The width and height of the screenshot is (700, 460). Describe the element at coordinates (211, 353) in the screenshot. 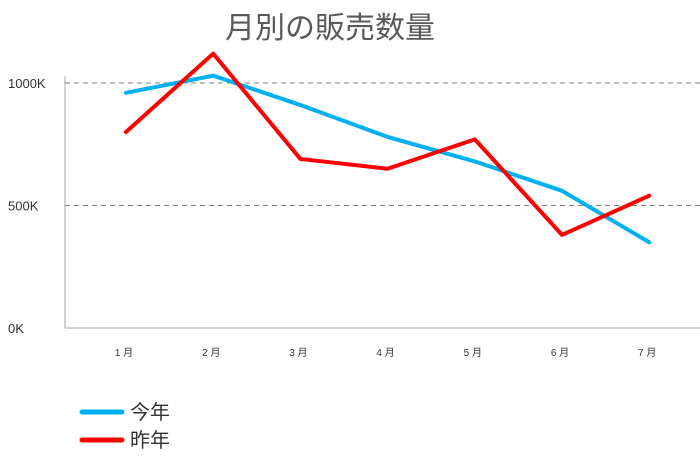

I see `x-tick-label: 2 月` at that location.